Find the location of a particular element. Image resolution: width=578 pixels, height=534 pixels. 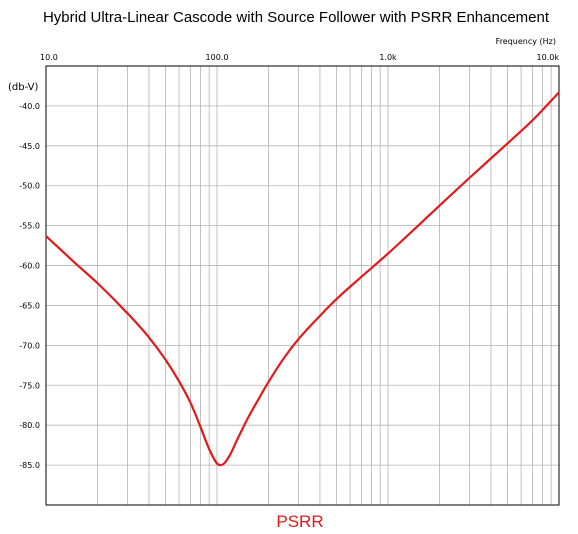

series-name-label: PSRR is located at coordinates (299, 521).